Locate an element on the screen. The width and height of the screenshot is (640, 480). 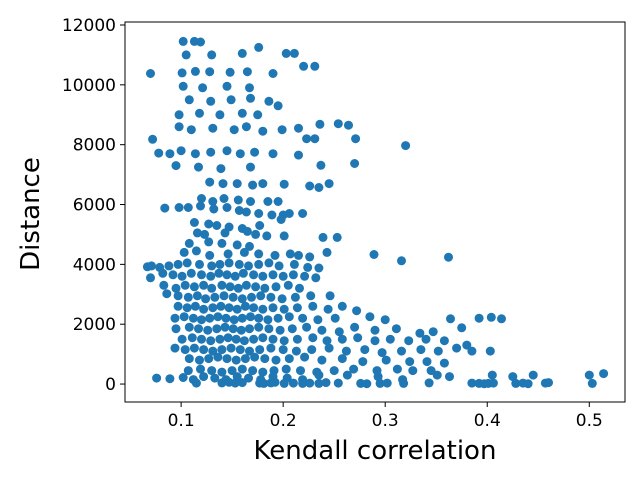
y-tick-label: 12000 is located at coordinates (89, 26).